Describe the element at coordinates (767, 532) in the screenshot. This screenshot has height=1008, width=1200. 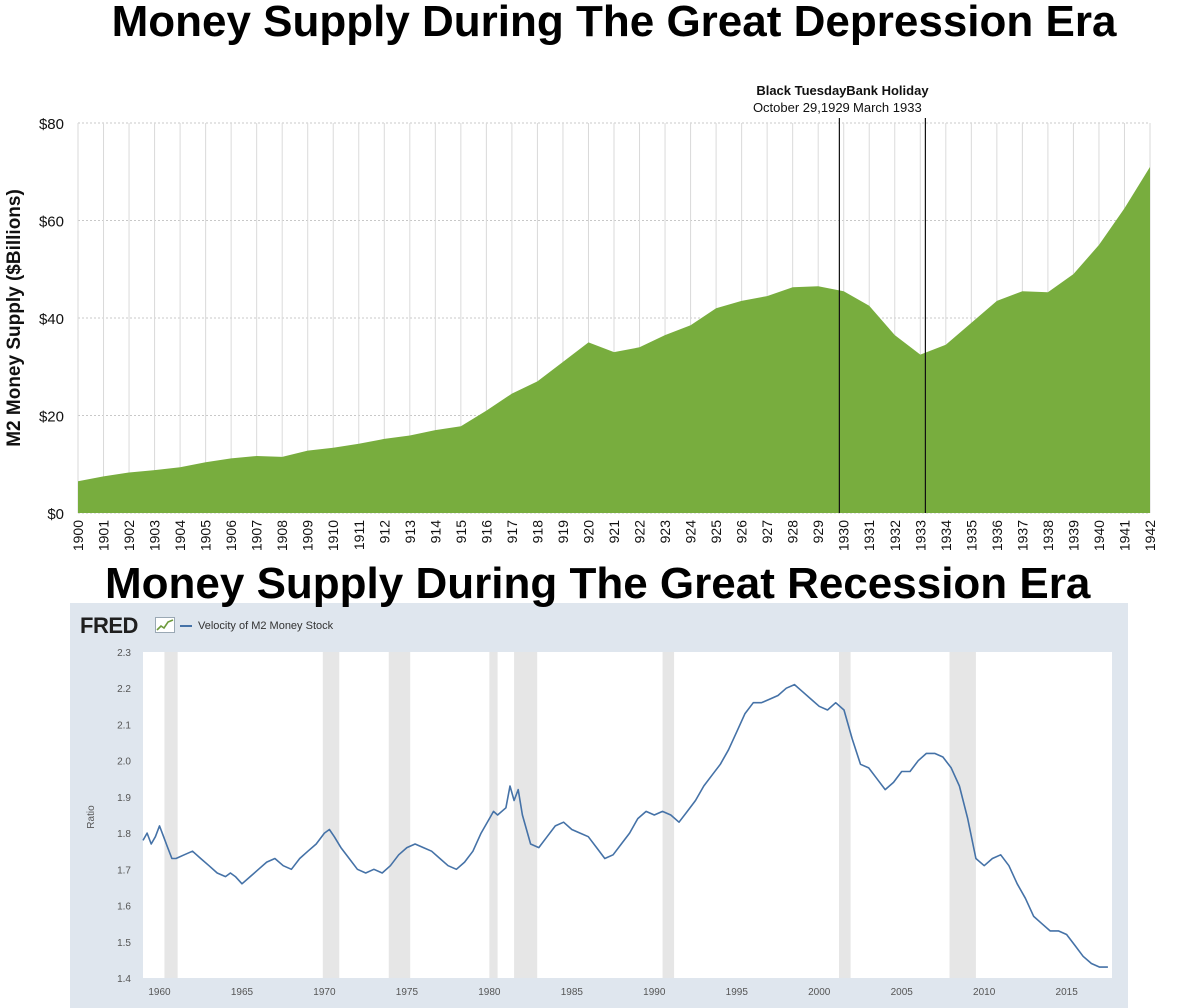
I see `x-tick-label: 927` at that location.